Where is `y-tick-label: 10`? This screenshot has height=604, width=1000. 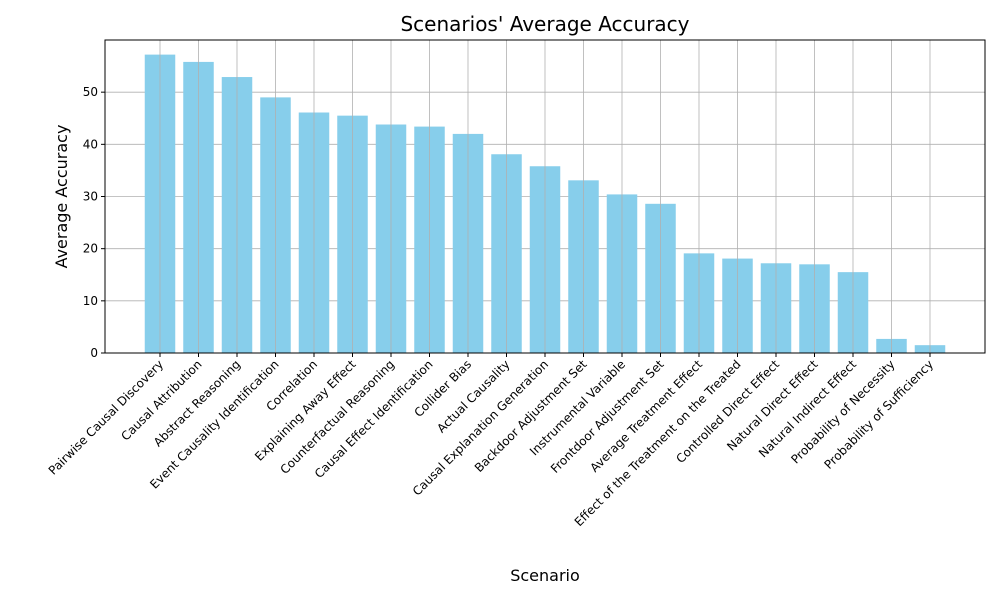
y-tick-label: 10 is located at coordinates (90, 301).